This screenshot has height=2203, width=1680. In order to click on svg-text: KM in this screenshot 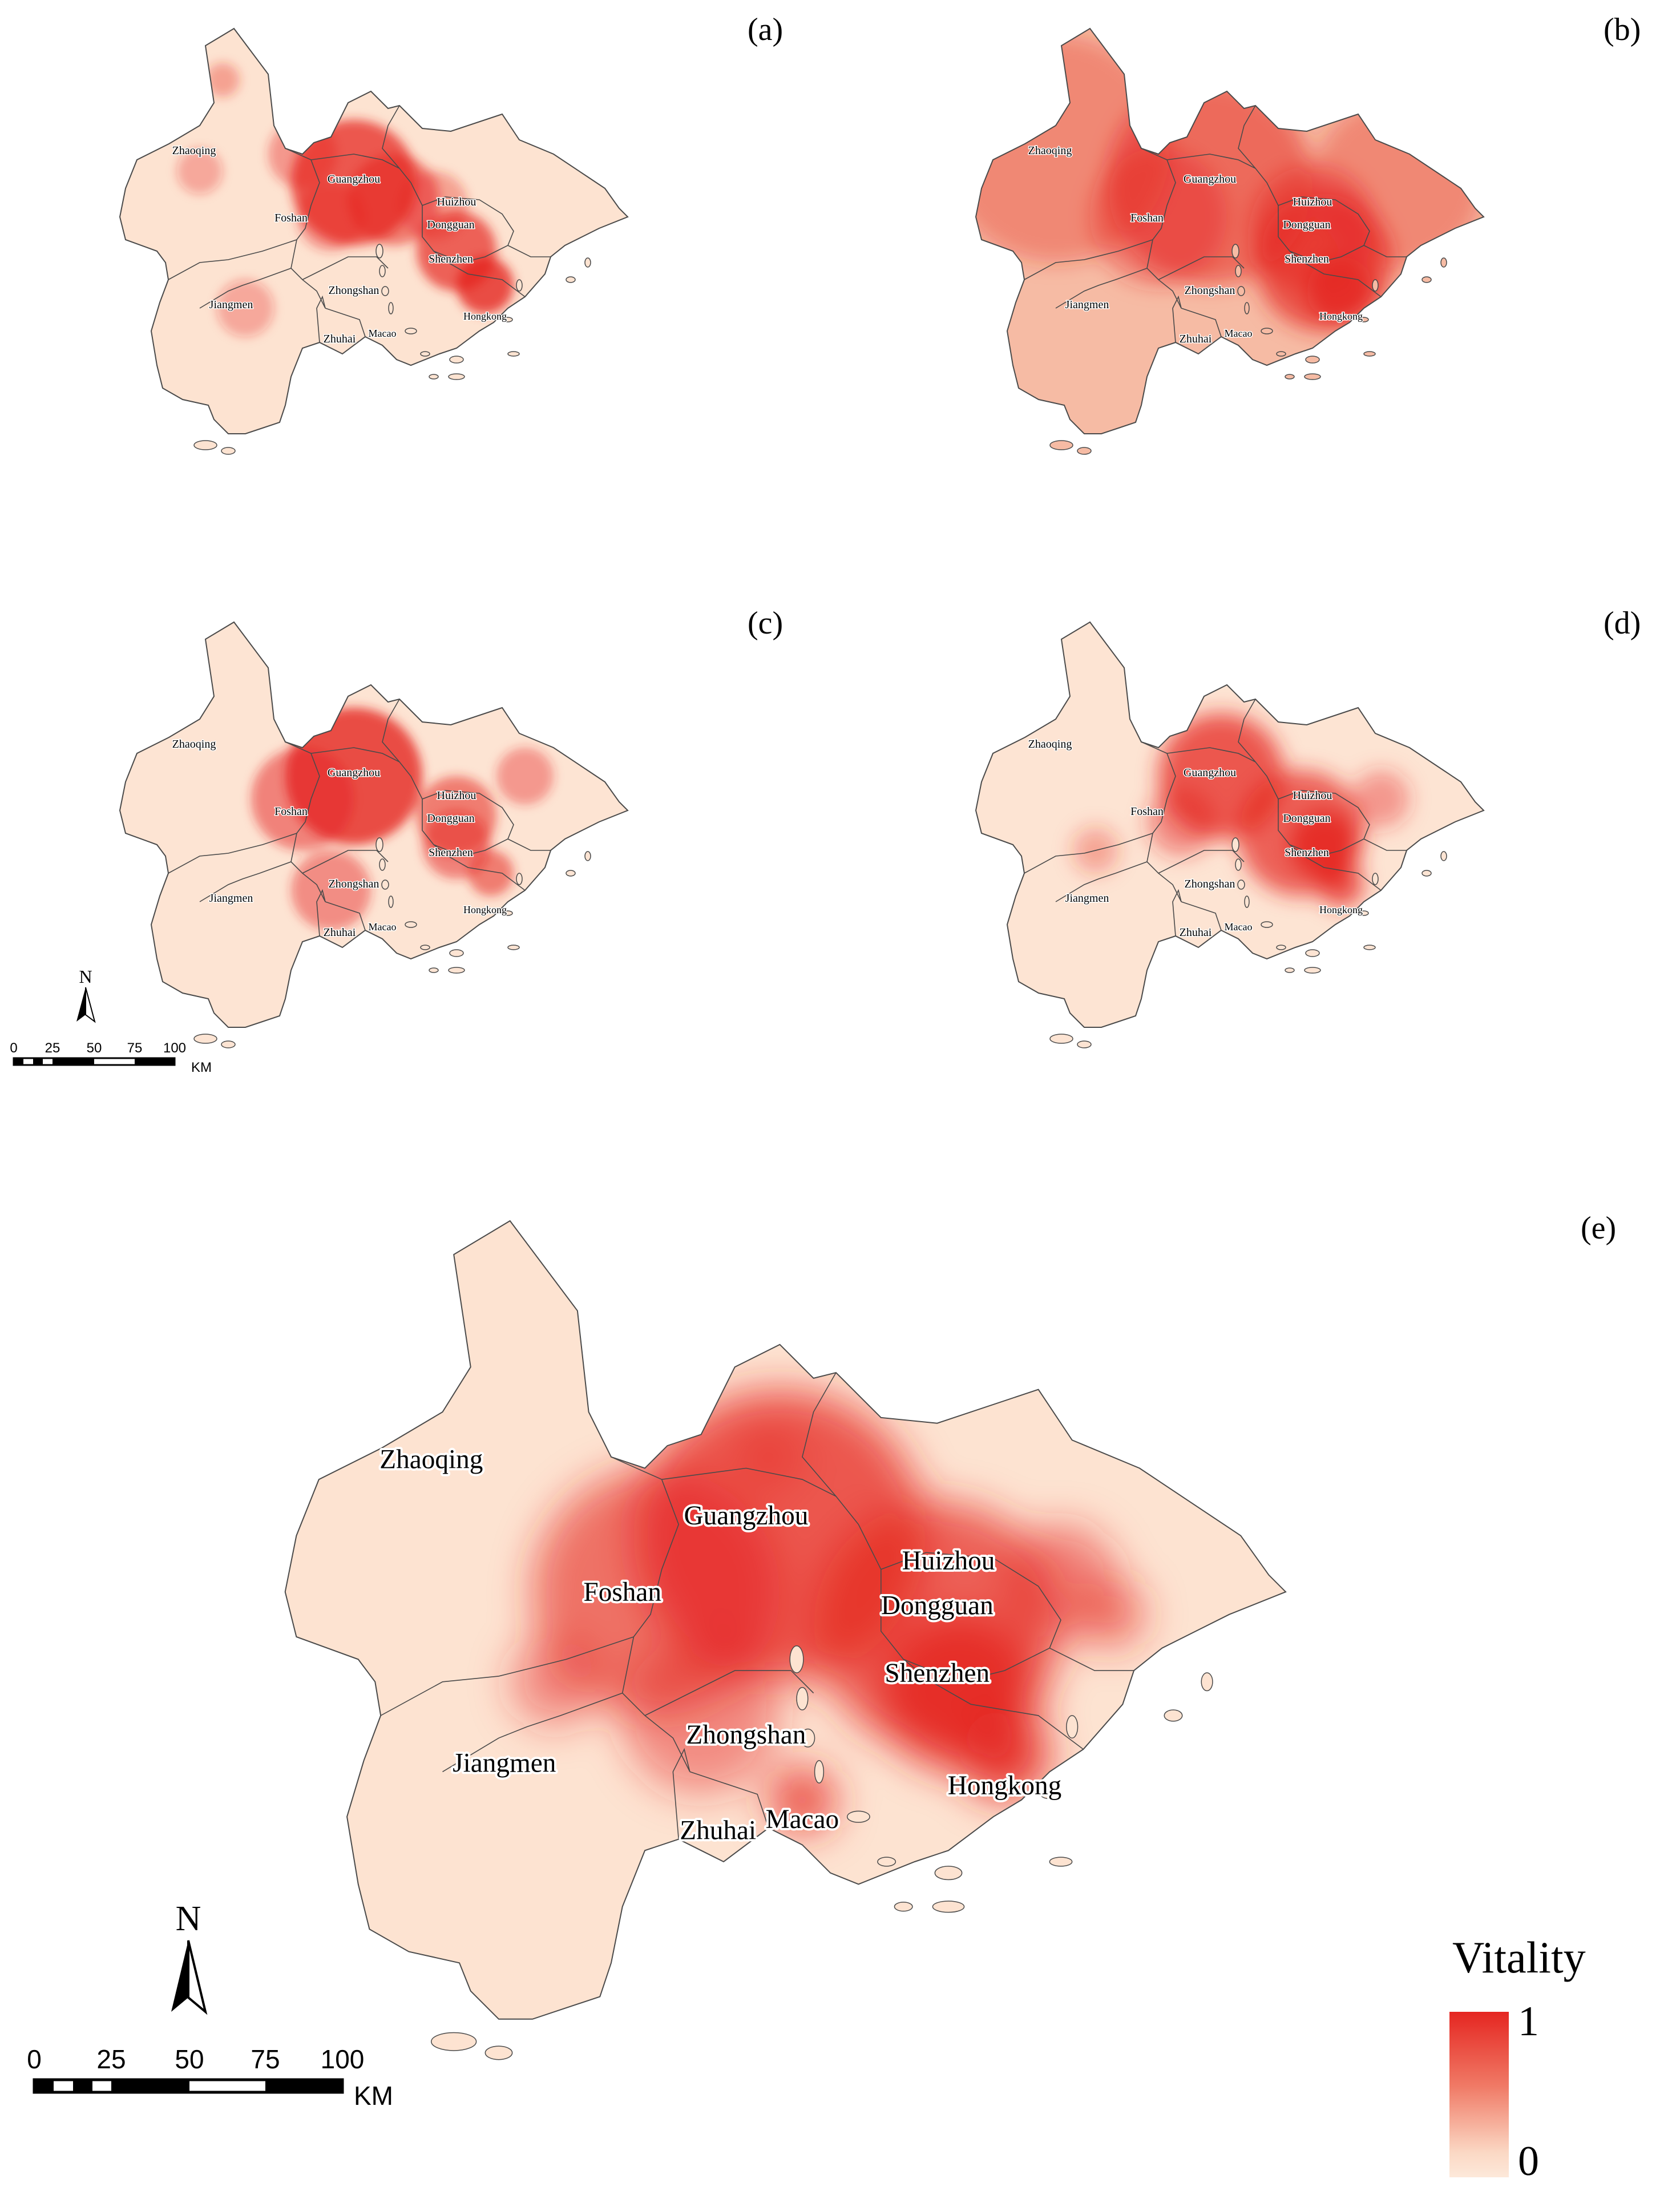, I will do `click(201, 1067)`.